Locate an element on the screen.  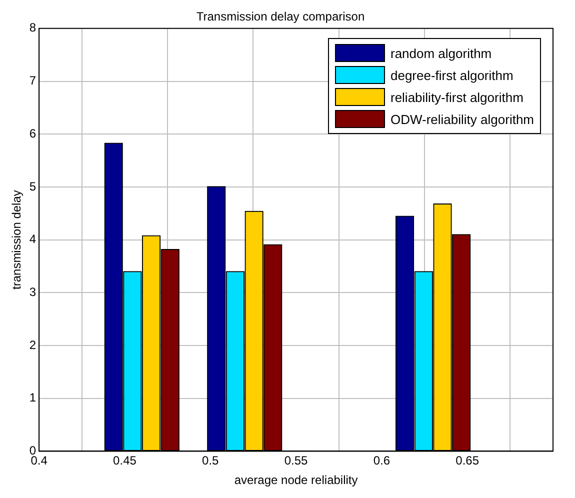
y-tick-label: 2 is located at coordinates (32, 345).